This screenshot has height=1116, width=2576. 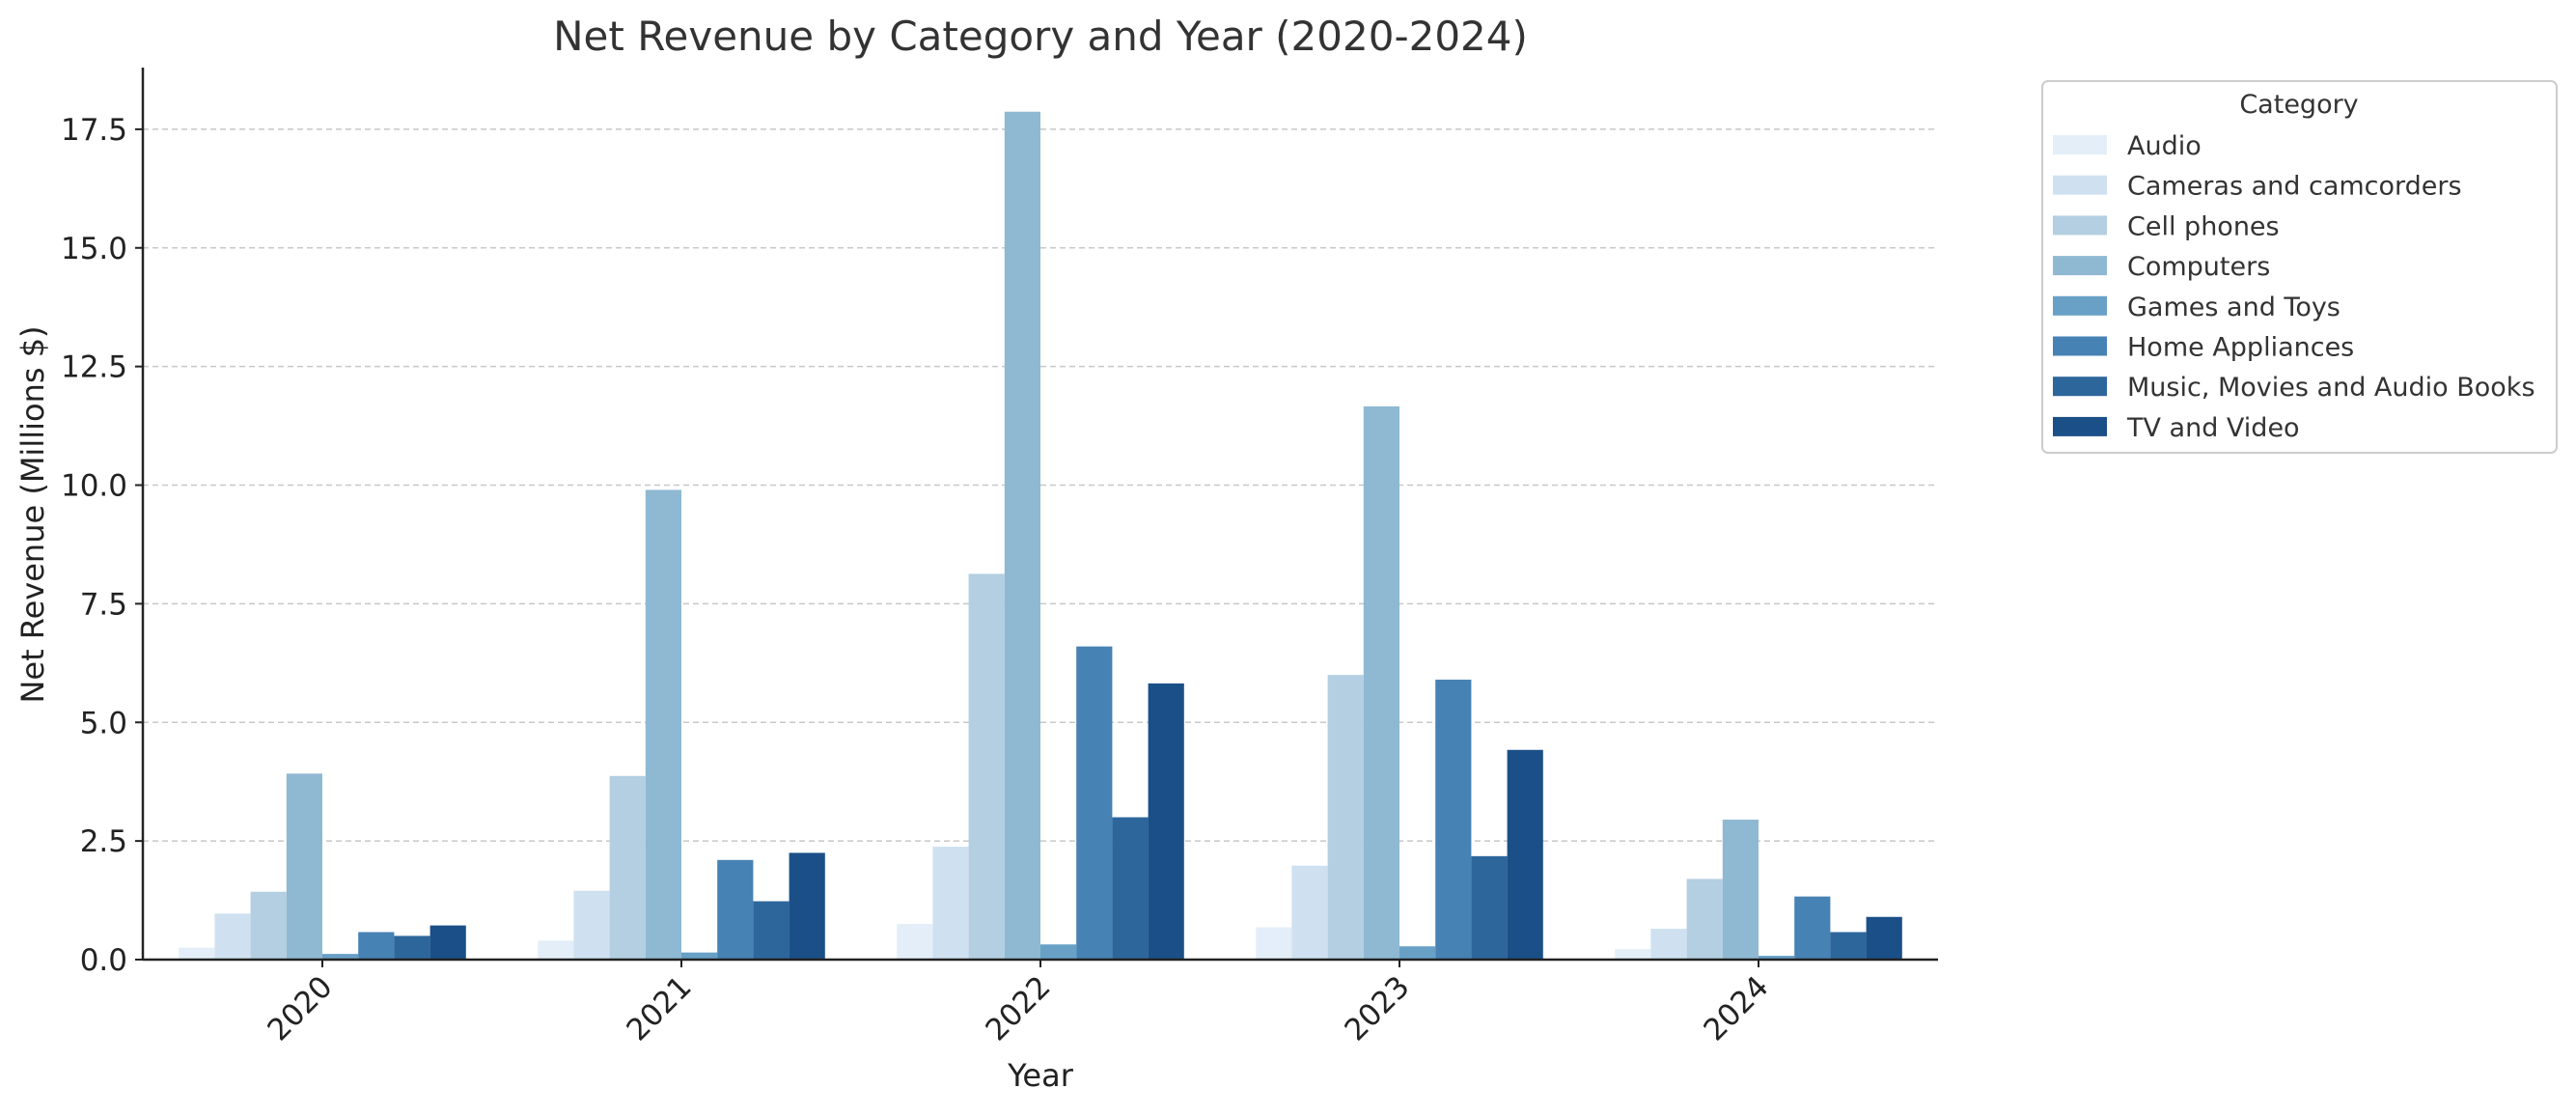 I want to click on y-tick-label: 5.0, so click(x=103, y=723).